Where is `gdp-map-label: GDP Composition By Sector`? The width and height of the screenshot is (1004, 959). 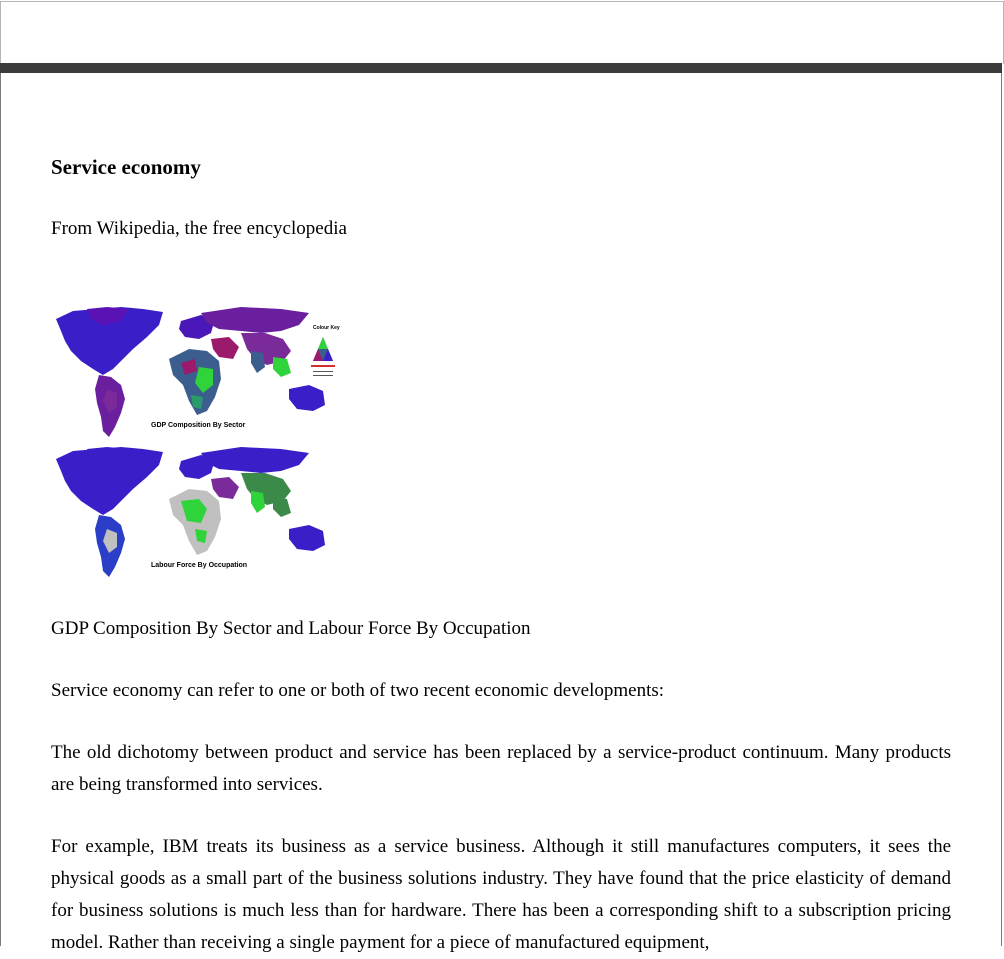
gdp-map-label: GDP Composition By Sector is located at coordinates (198, 425).